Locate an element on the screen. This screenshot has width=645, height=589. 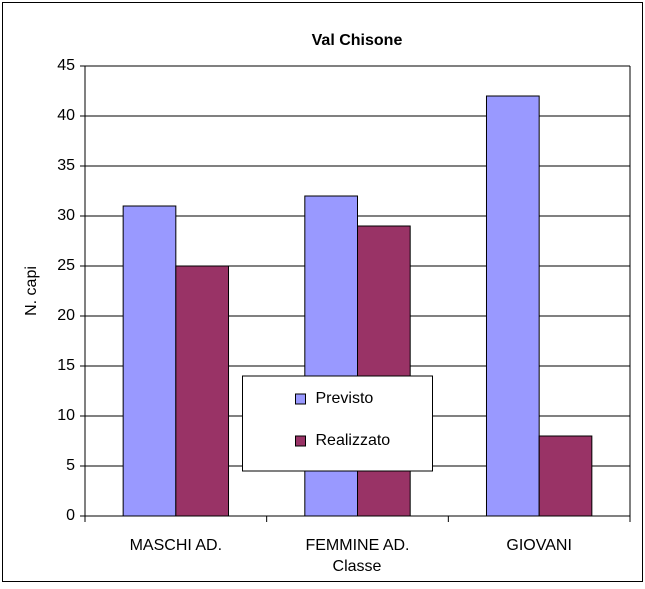
y-tick-label: 10 is located at coordinates (66, 415).